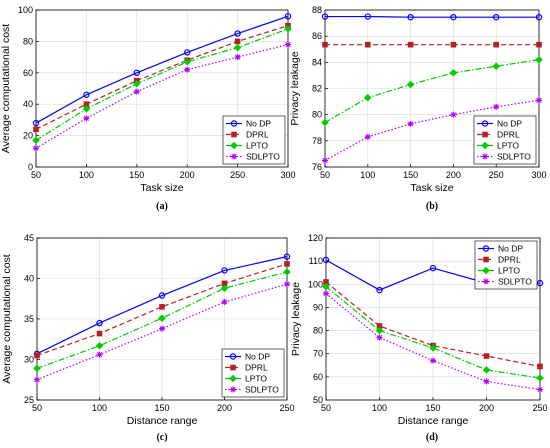 The height and width of the screenshot is (448, 550). I want to click on y-tick-label: 40, so click(29, 279).